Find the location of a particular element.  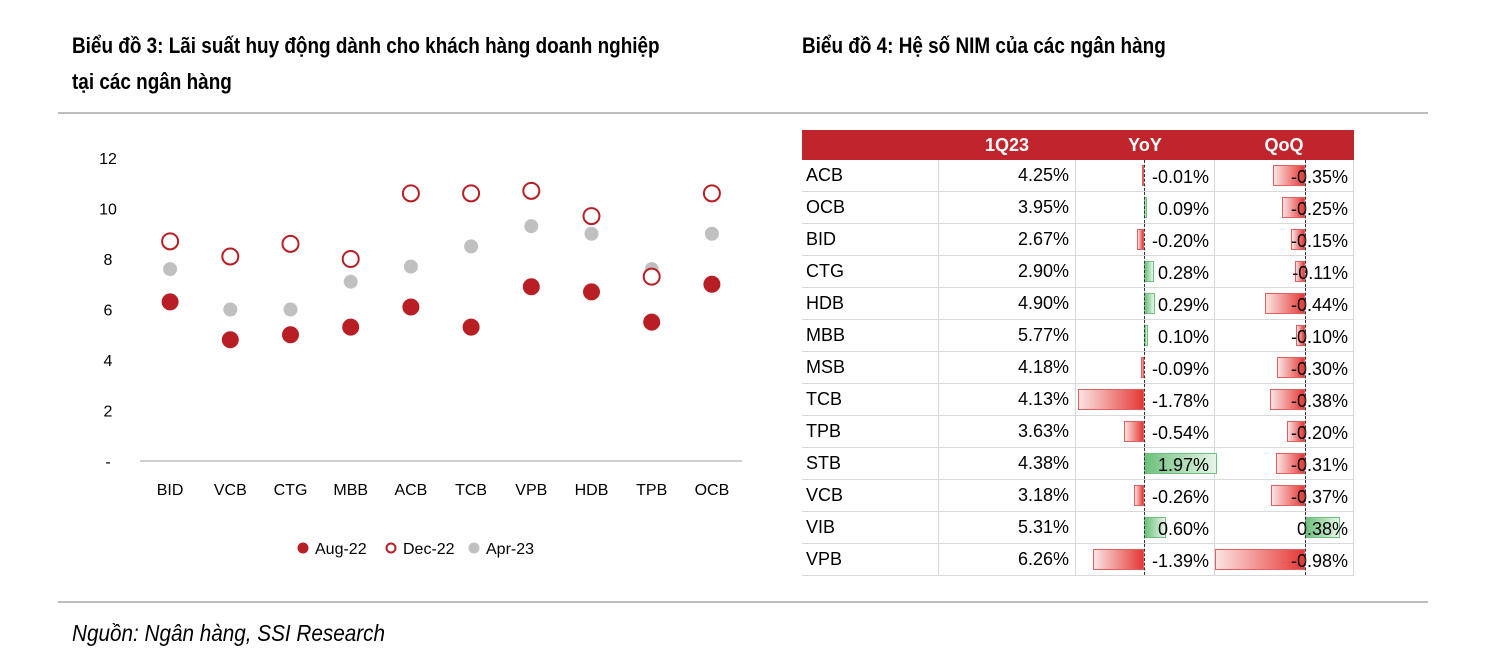

nim-table-header: 1Q23 YoY QoQ is located at coordinates (1078, 145).